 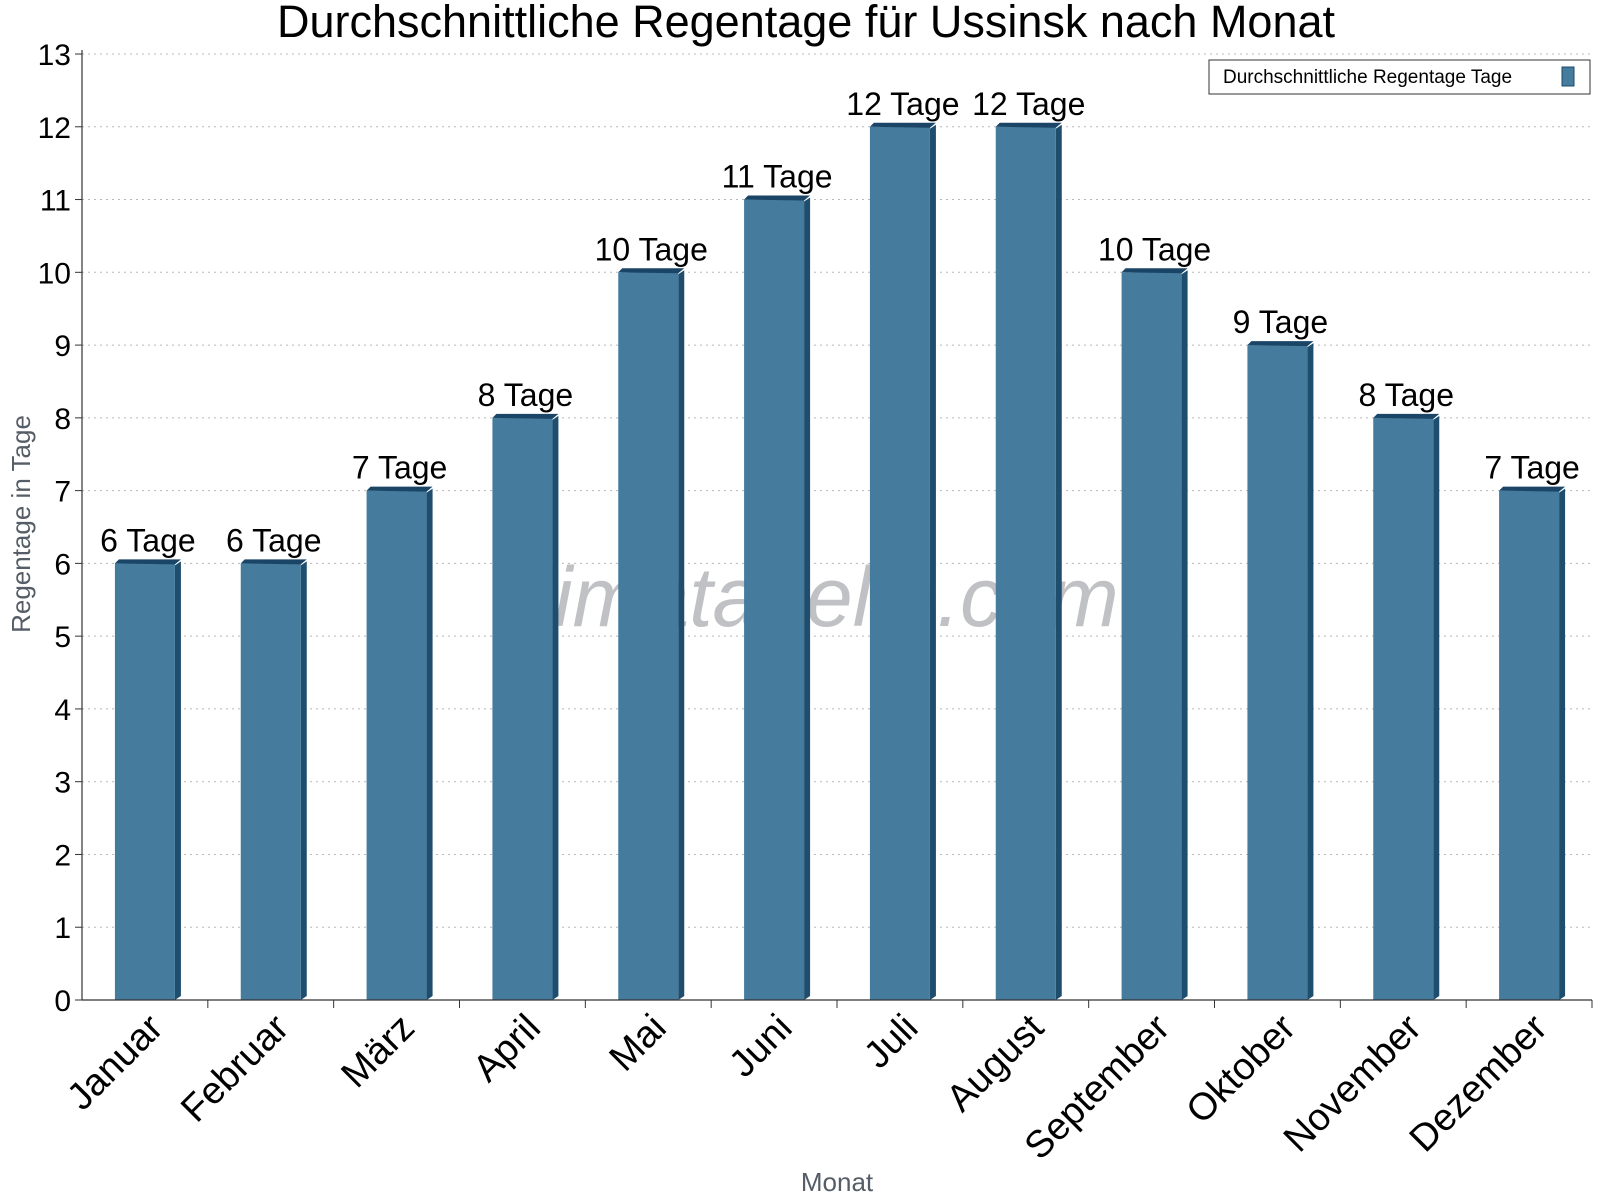 I want to click on x-tick-label: Mai, so click(x=638, y=1043).